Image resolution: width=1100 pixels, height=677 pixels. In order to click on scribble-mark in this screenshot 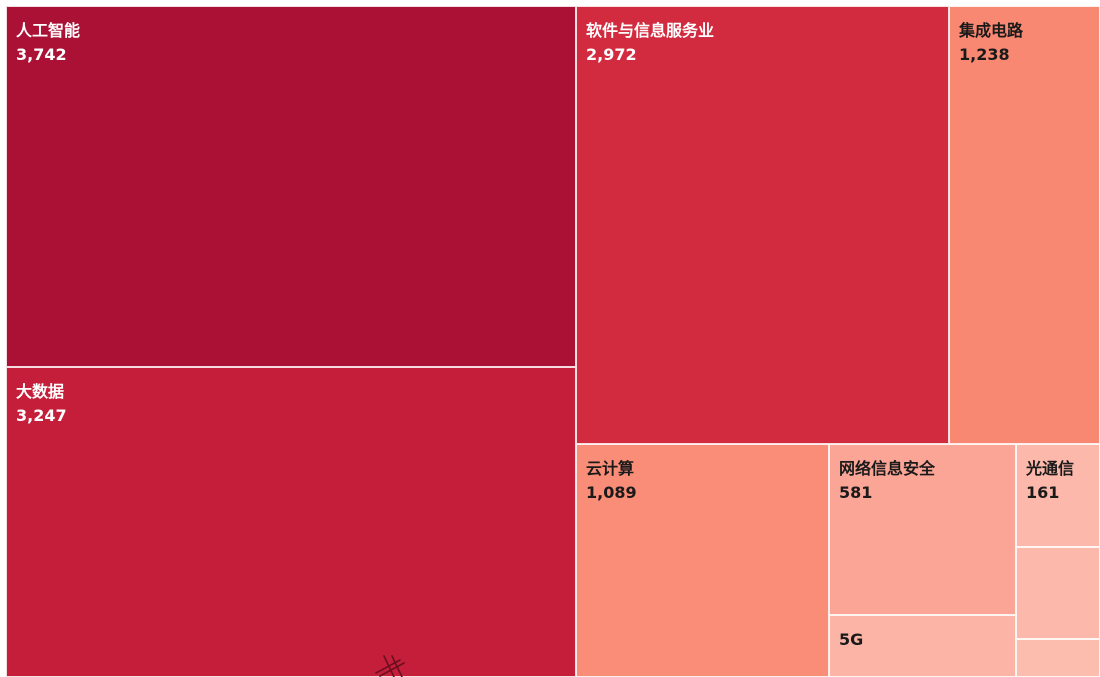, I will do `click(390, 666)`.